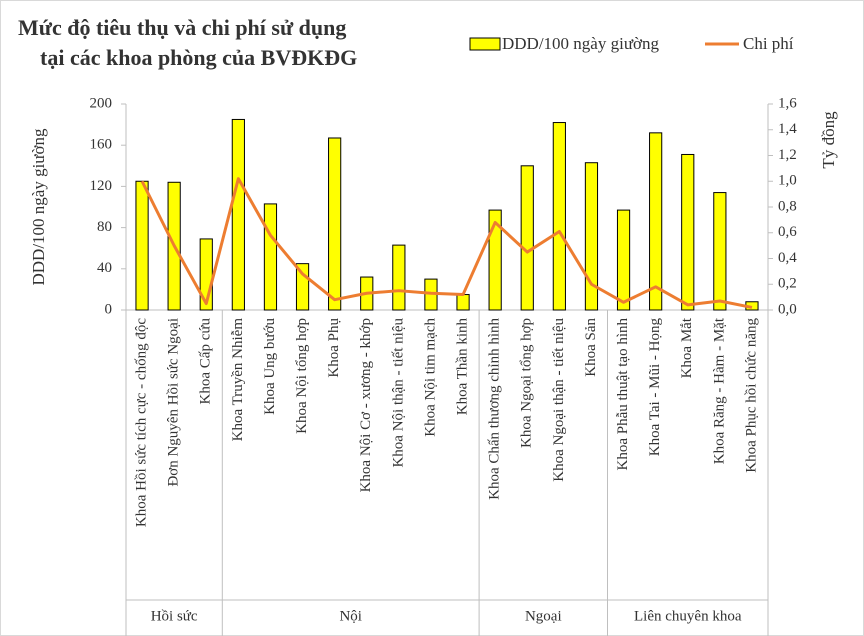  Describe the element at coordinates (581, 43) in the screenshot. I see `legend-label: DDD/100 ngày giường` at that location.